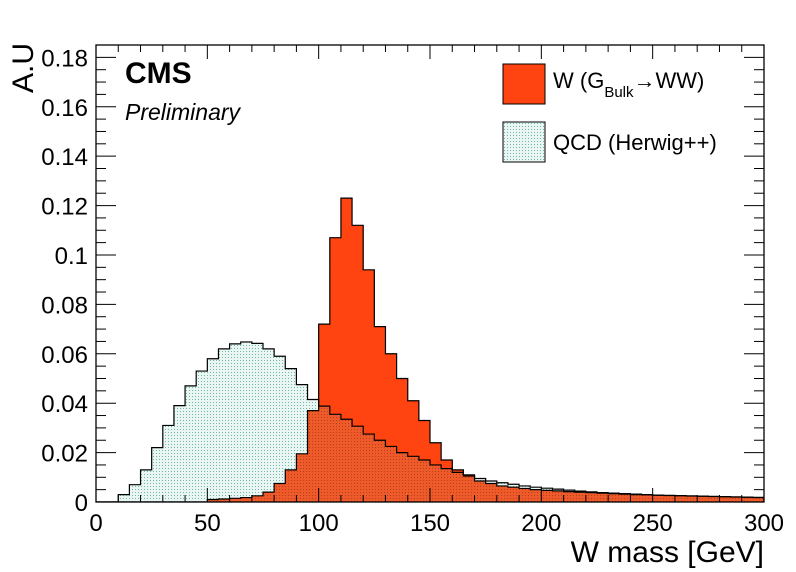 This screenshot has width=796, height=572. I want to click on x-tick-label: 50, so click(207, 523).